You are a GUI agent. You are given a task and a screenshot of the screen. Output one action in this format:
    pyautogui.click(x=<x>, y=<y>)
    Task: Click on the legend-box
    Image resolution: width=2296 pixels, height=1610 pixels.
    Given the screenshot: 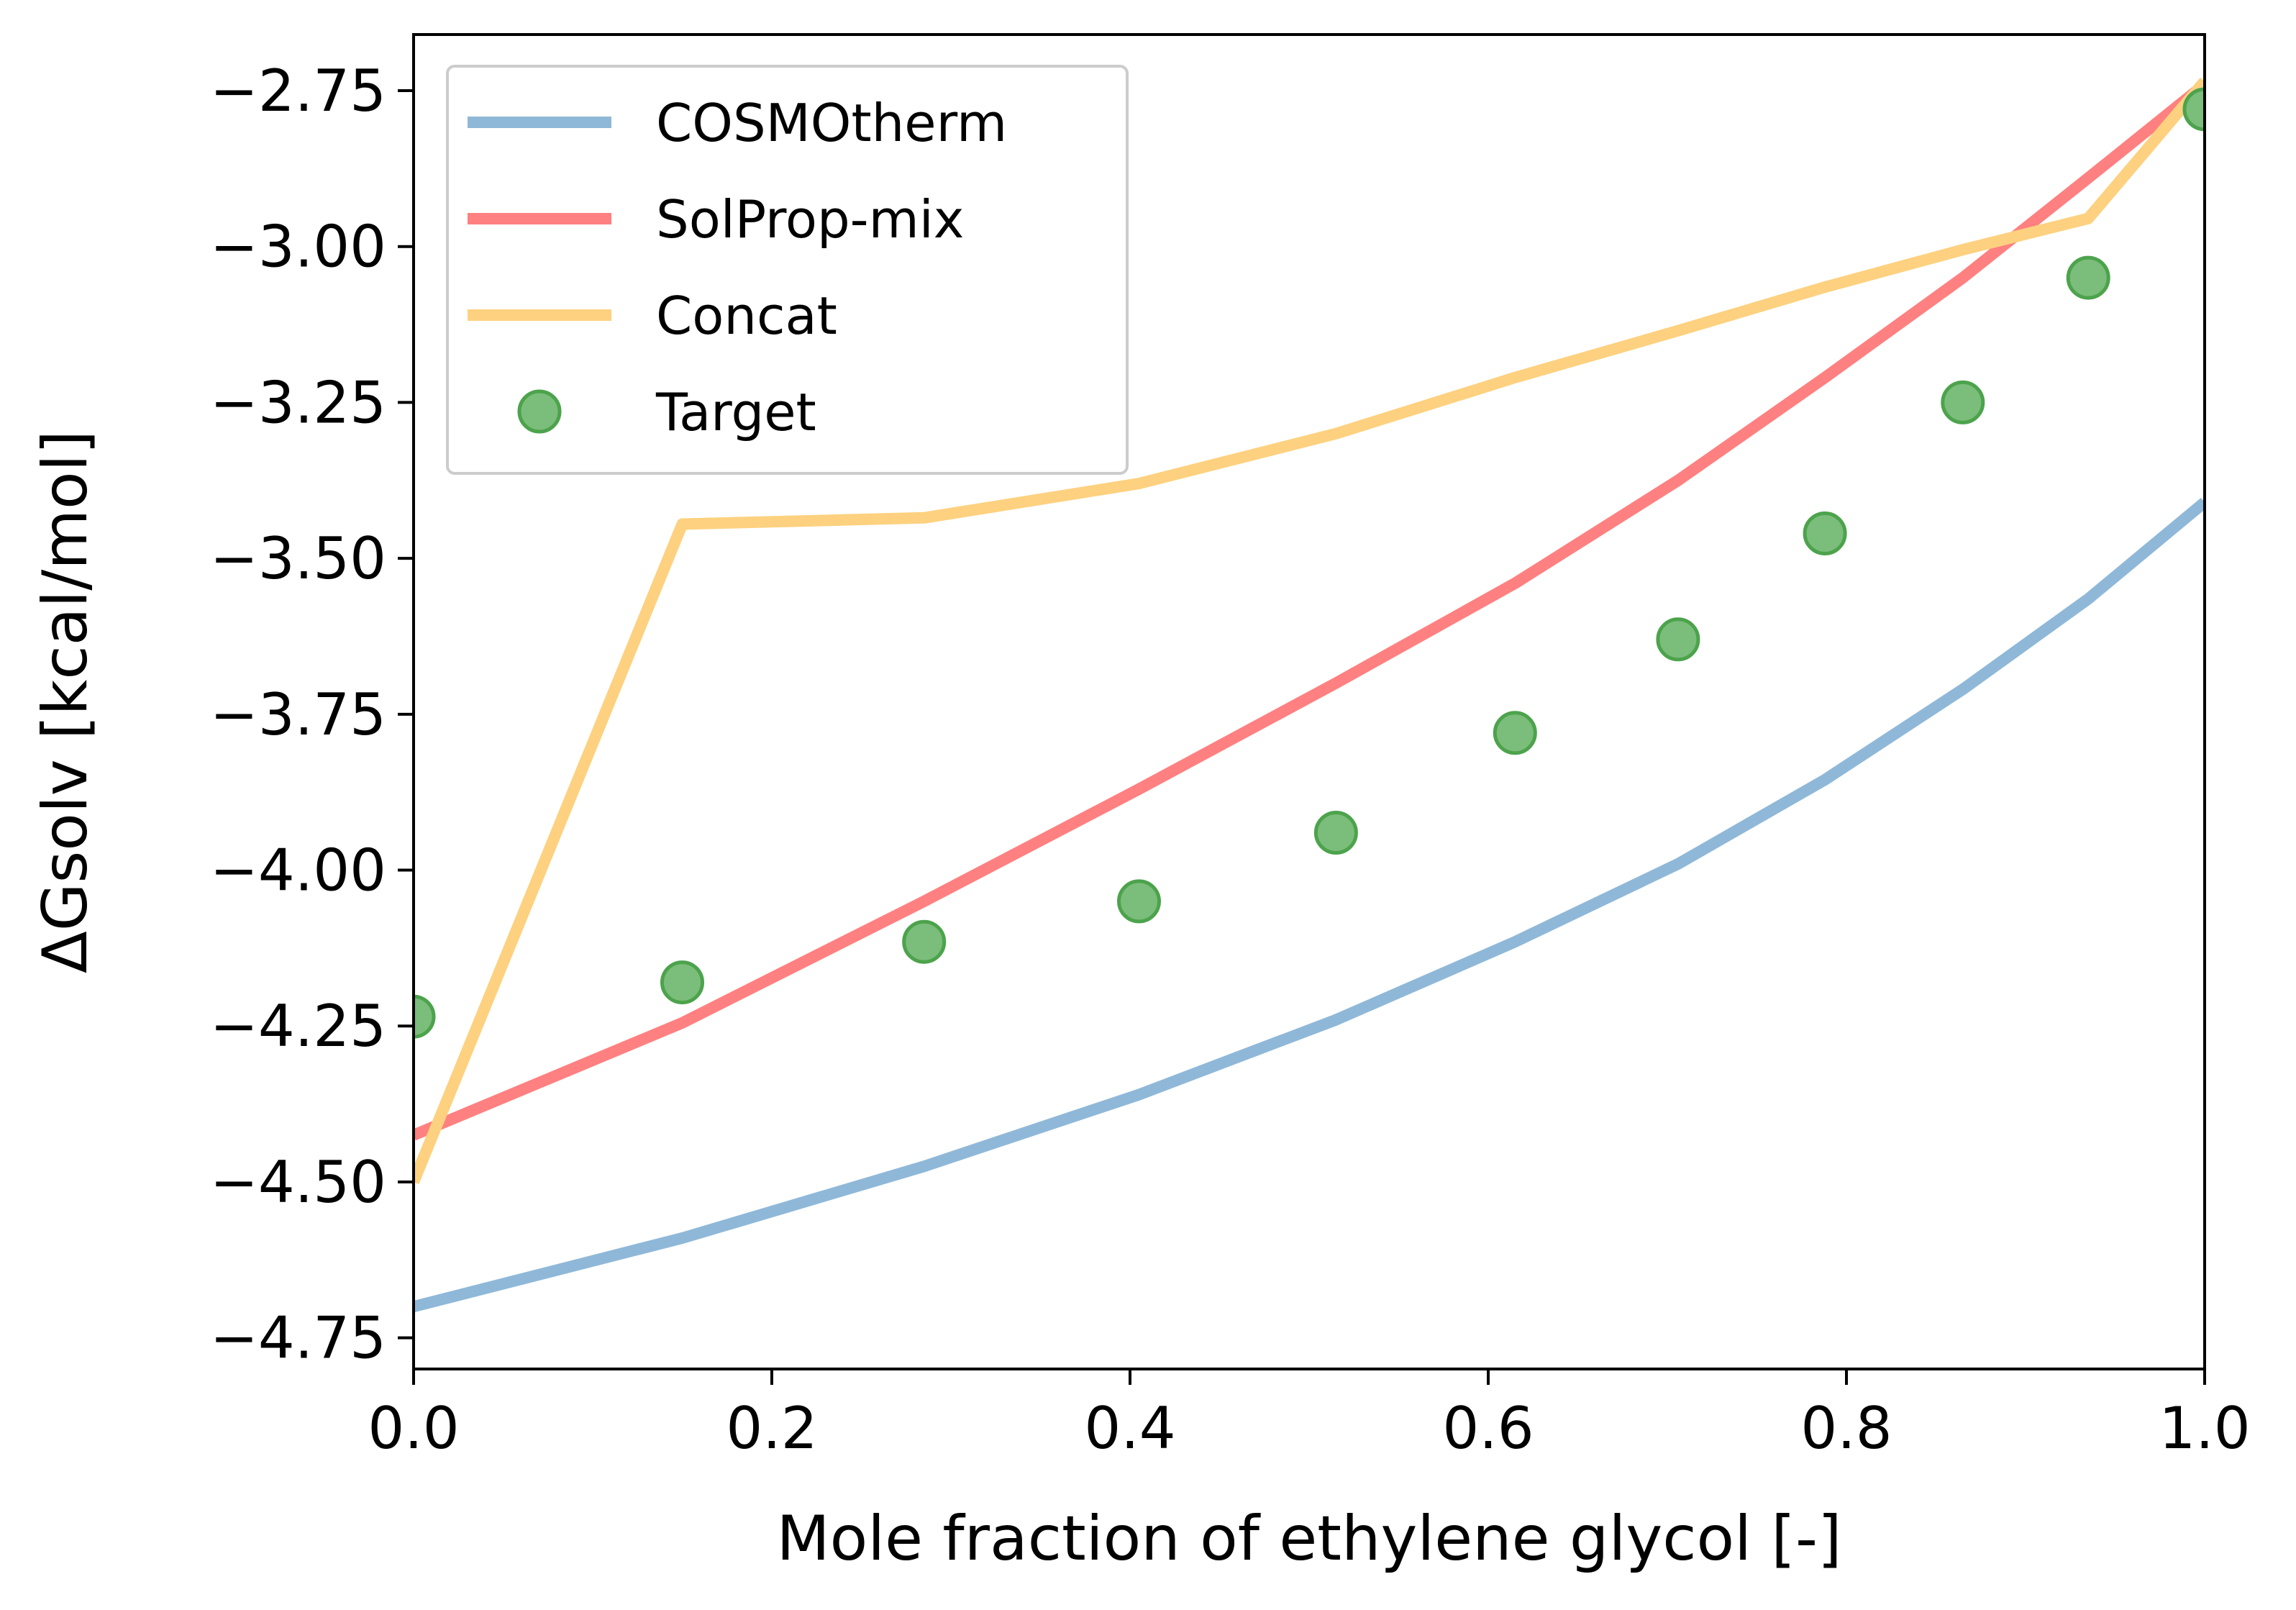 What is the action you would take?
    pyautogui.click(x=787, y=270)
    